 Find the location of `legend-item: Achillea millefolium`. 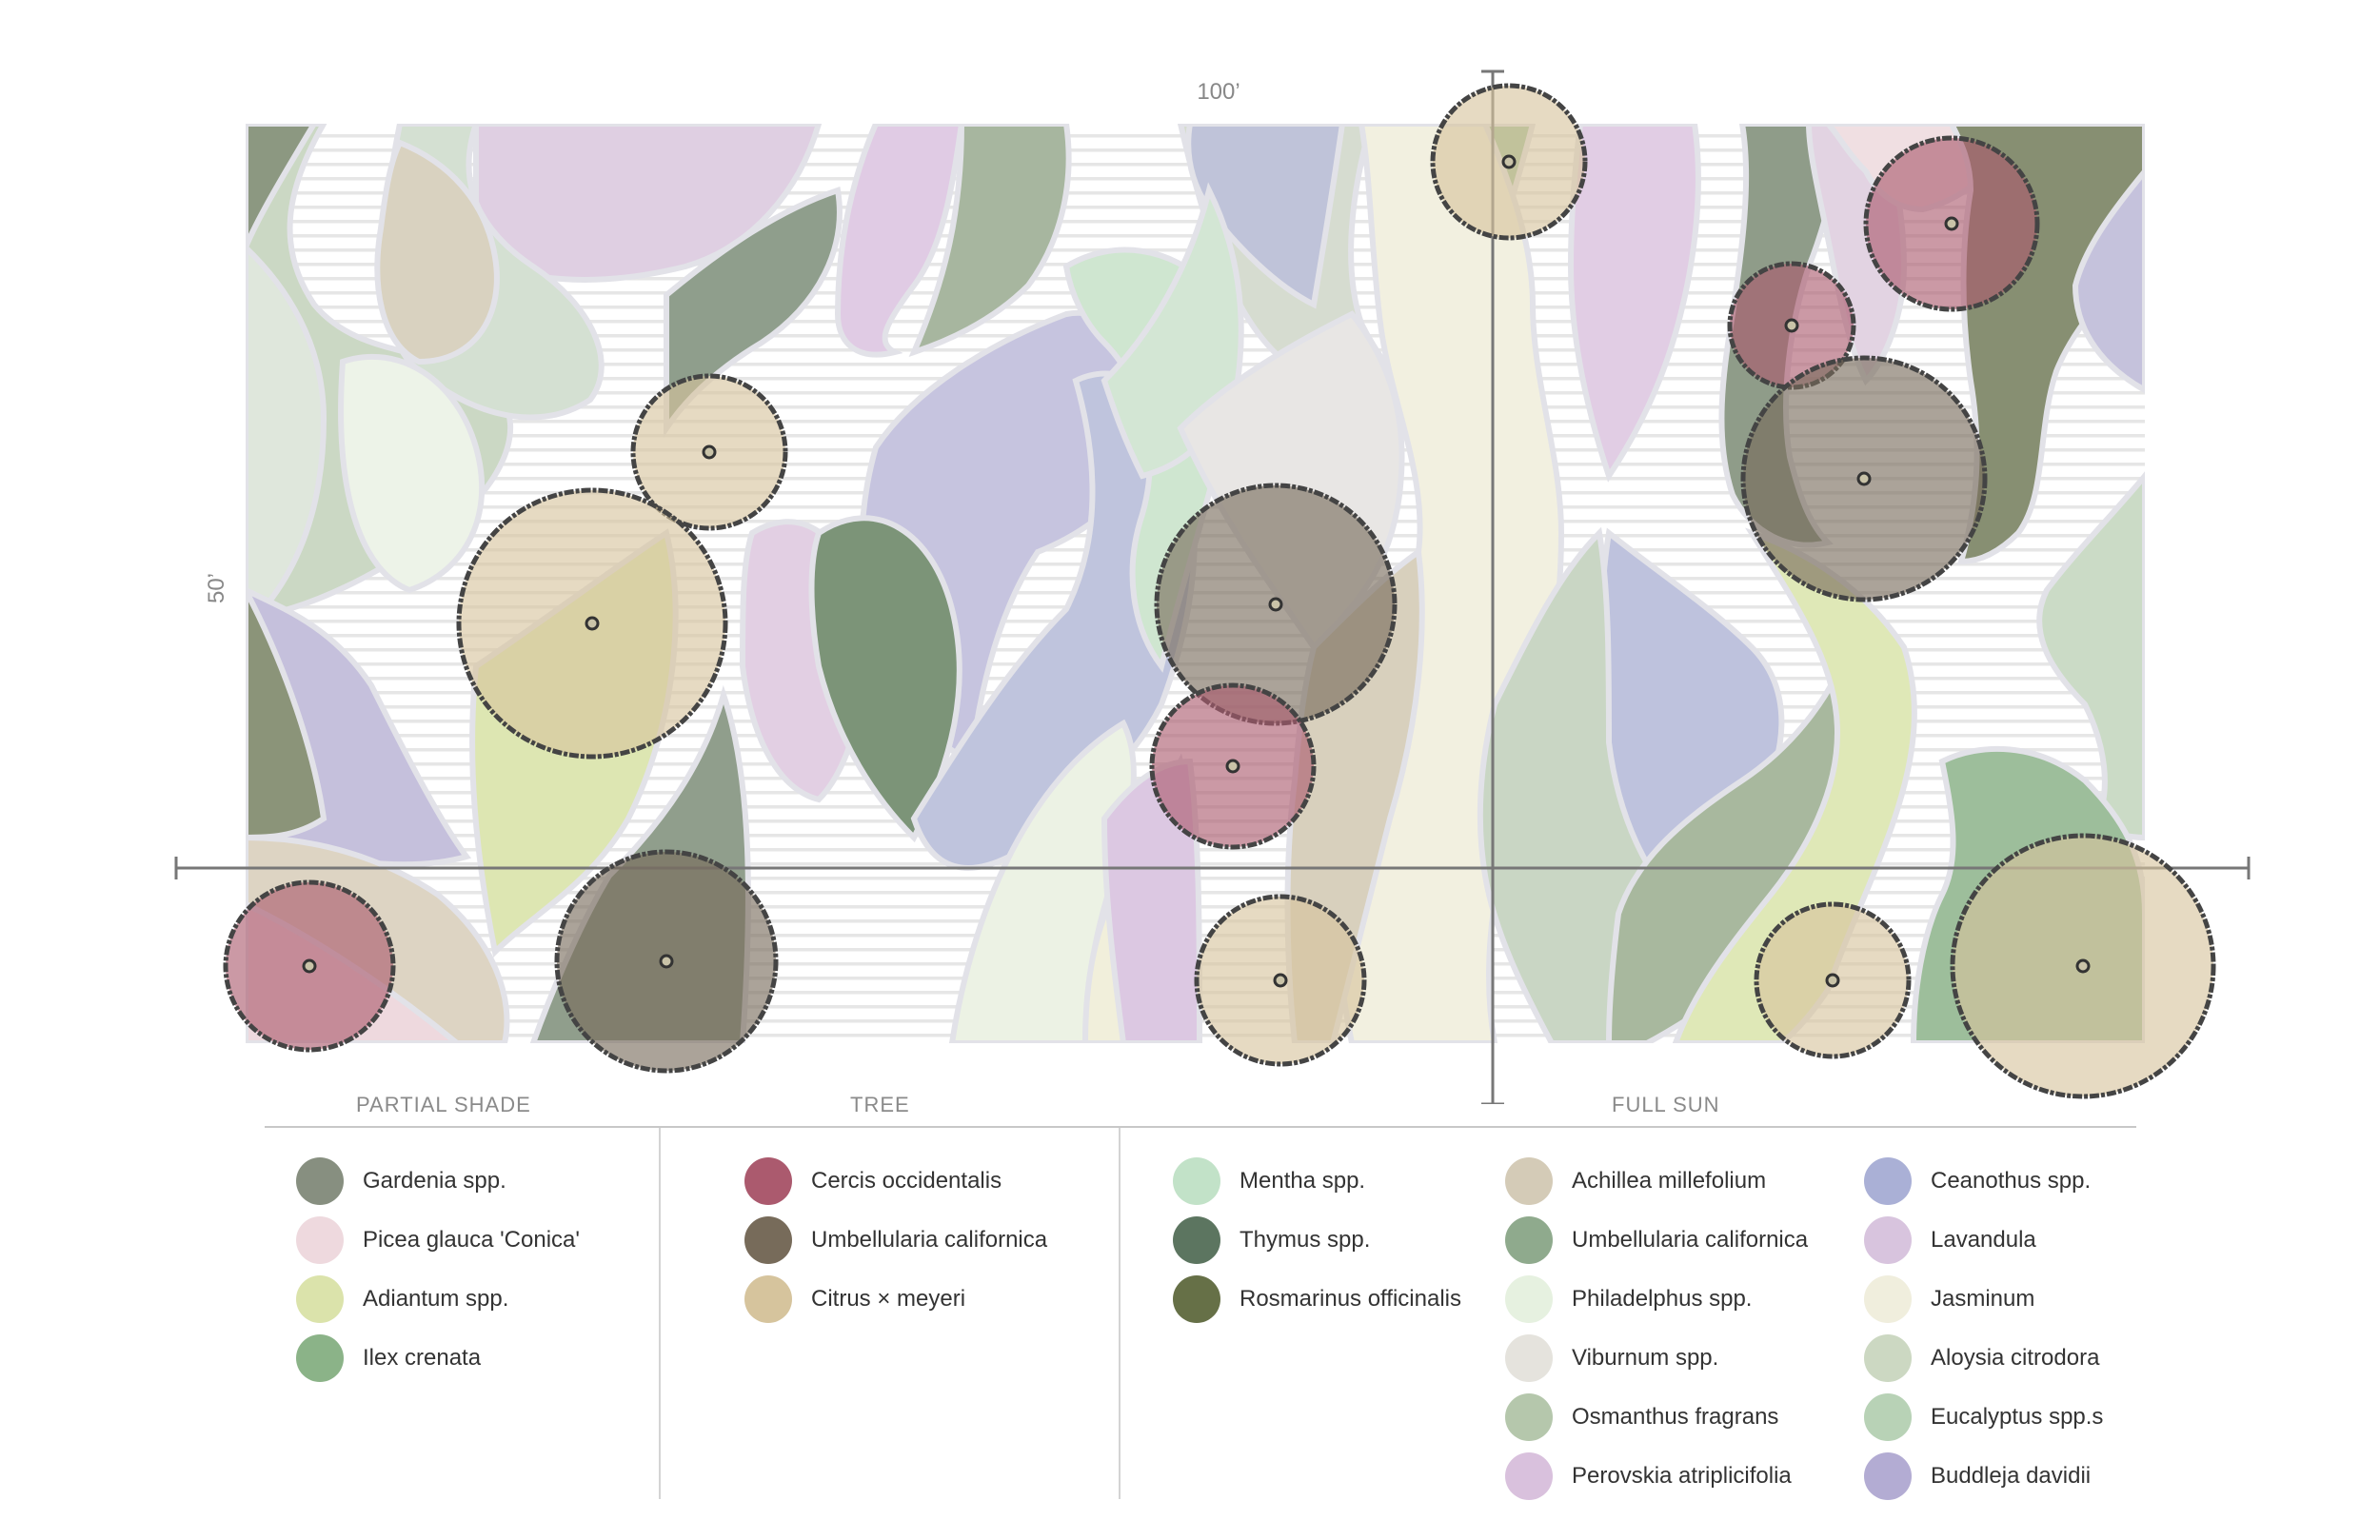

legend-item: Achillea millefolium is located at coordinates (1656, 1181).